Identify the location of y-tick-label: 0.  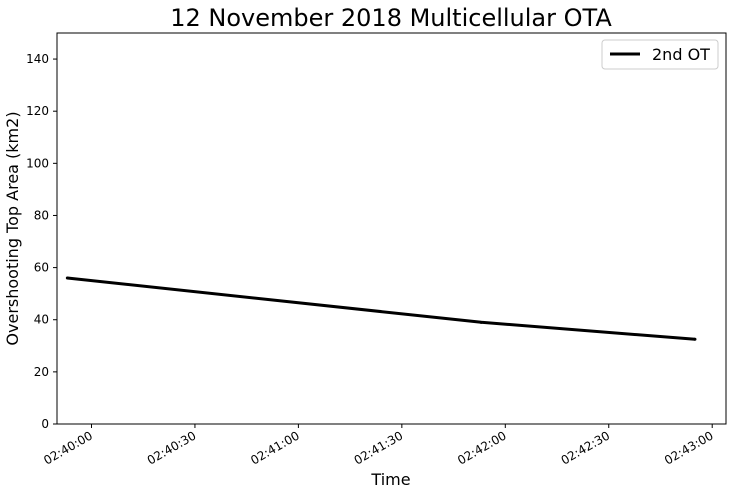
(45, 424).